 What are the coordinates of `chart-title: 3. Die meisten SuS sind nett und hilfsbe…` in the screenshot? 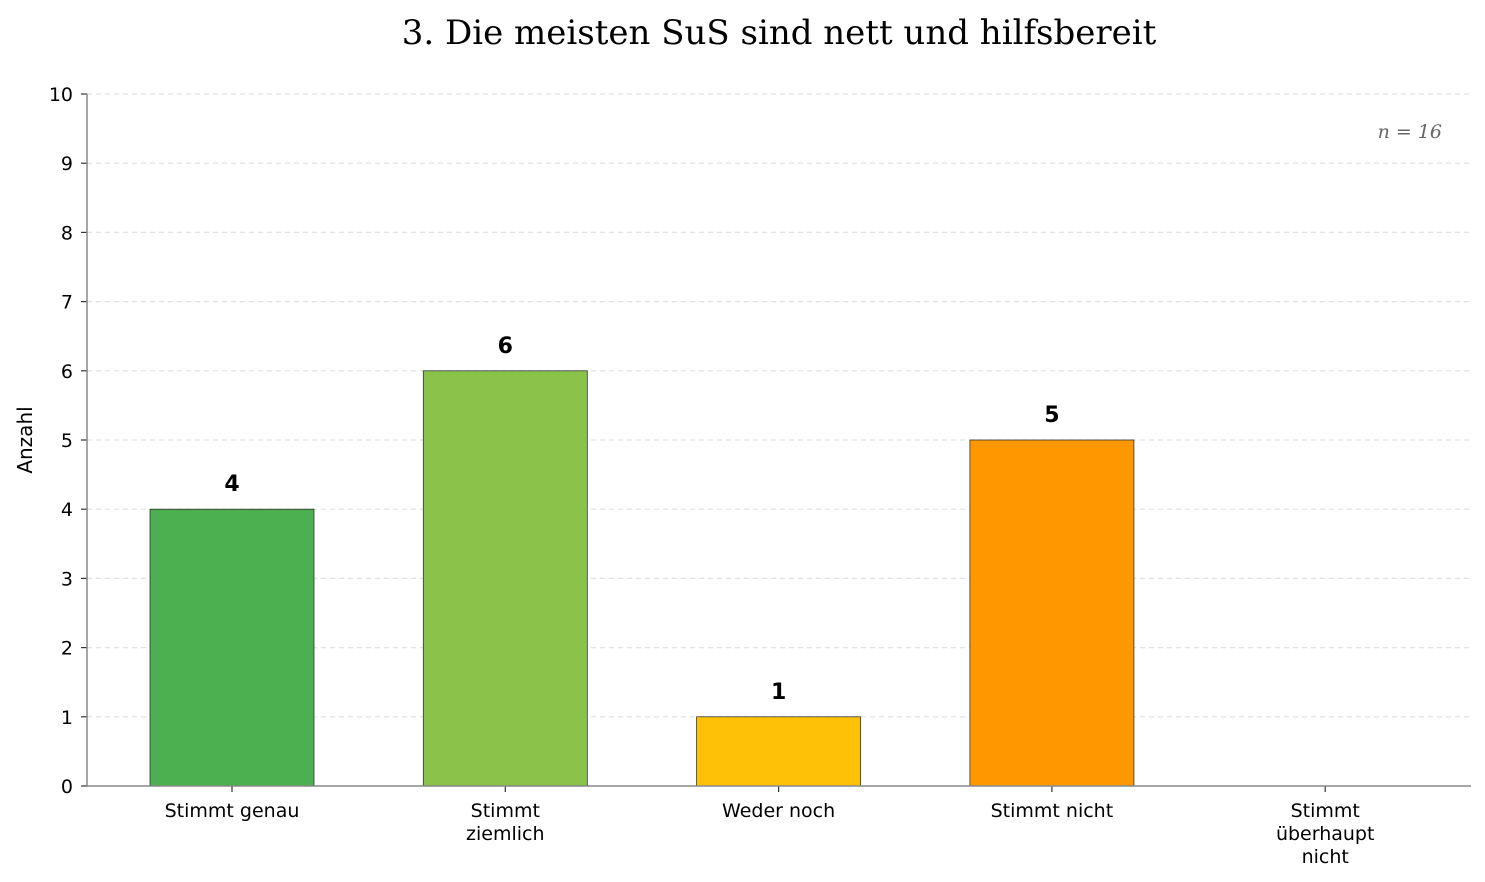 It's located at (779, 33).